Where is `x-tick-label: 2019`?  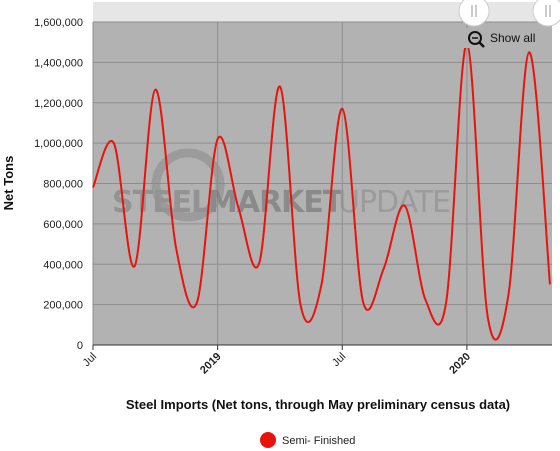
x-tick-label: 2019 is located at coordinates (211, 364).